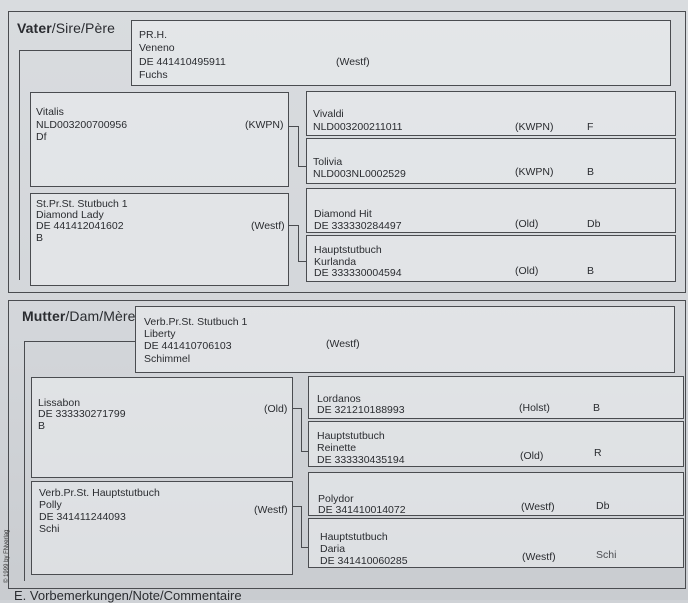  Describe the element at coordinates (41, 137) in the screenshot. I see `gp-color: Df` at that location.